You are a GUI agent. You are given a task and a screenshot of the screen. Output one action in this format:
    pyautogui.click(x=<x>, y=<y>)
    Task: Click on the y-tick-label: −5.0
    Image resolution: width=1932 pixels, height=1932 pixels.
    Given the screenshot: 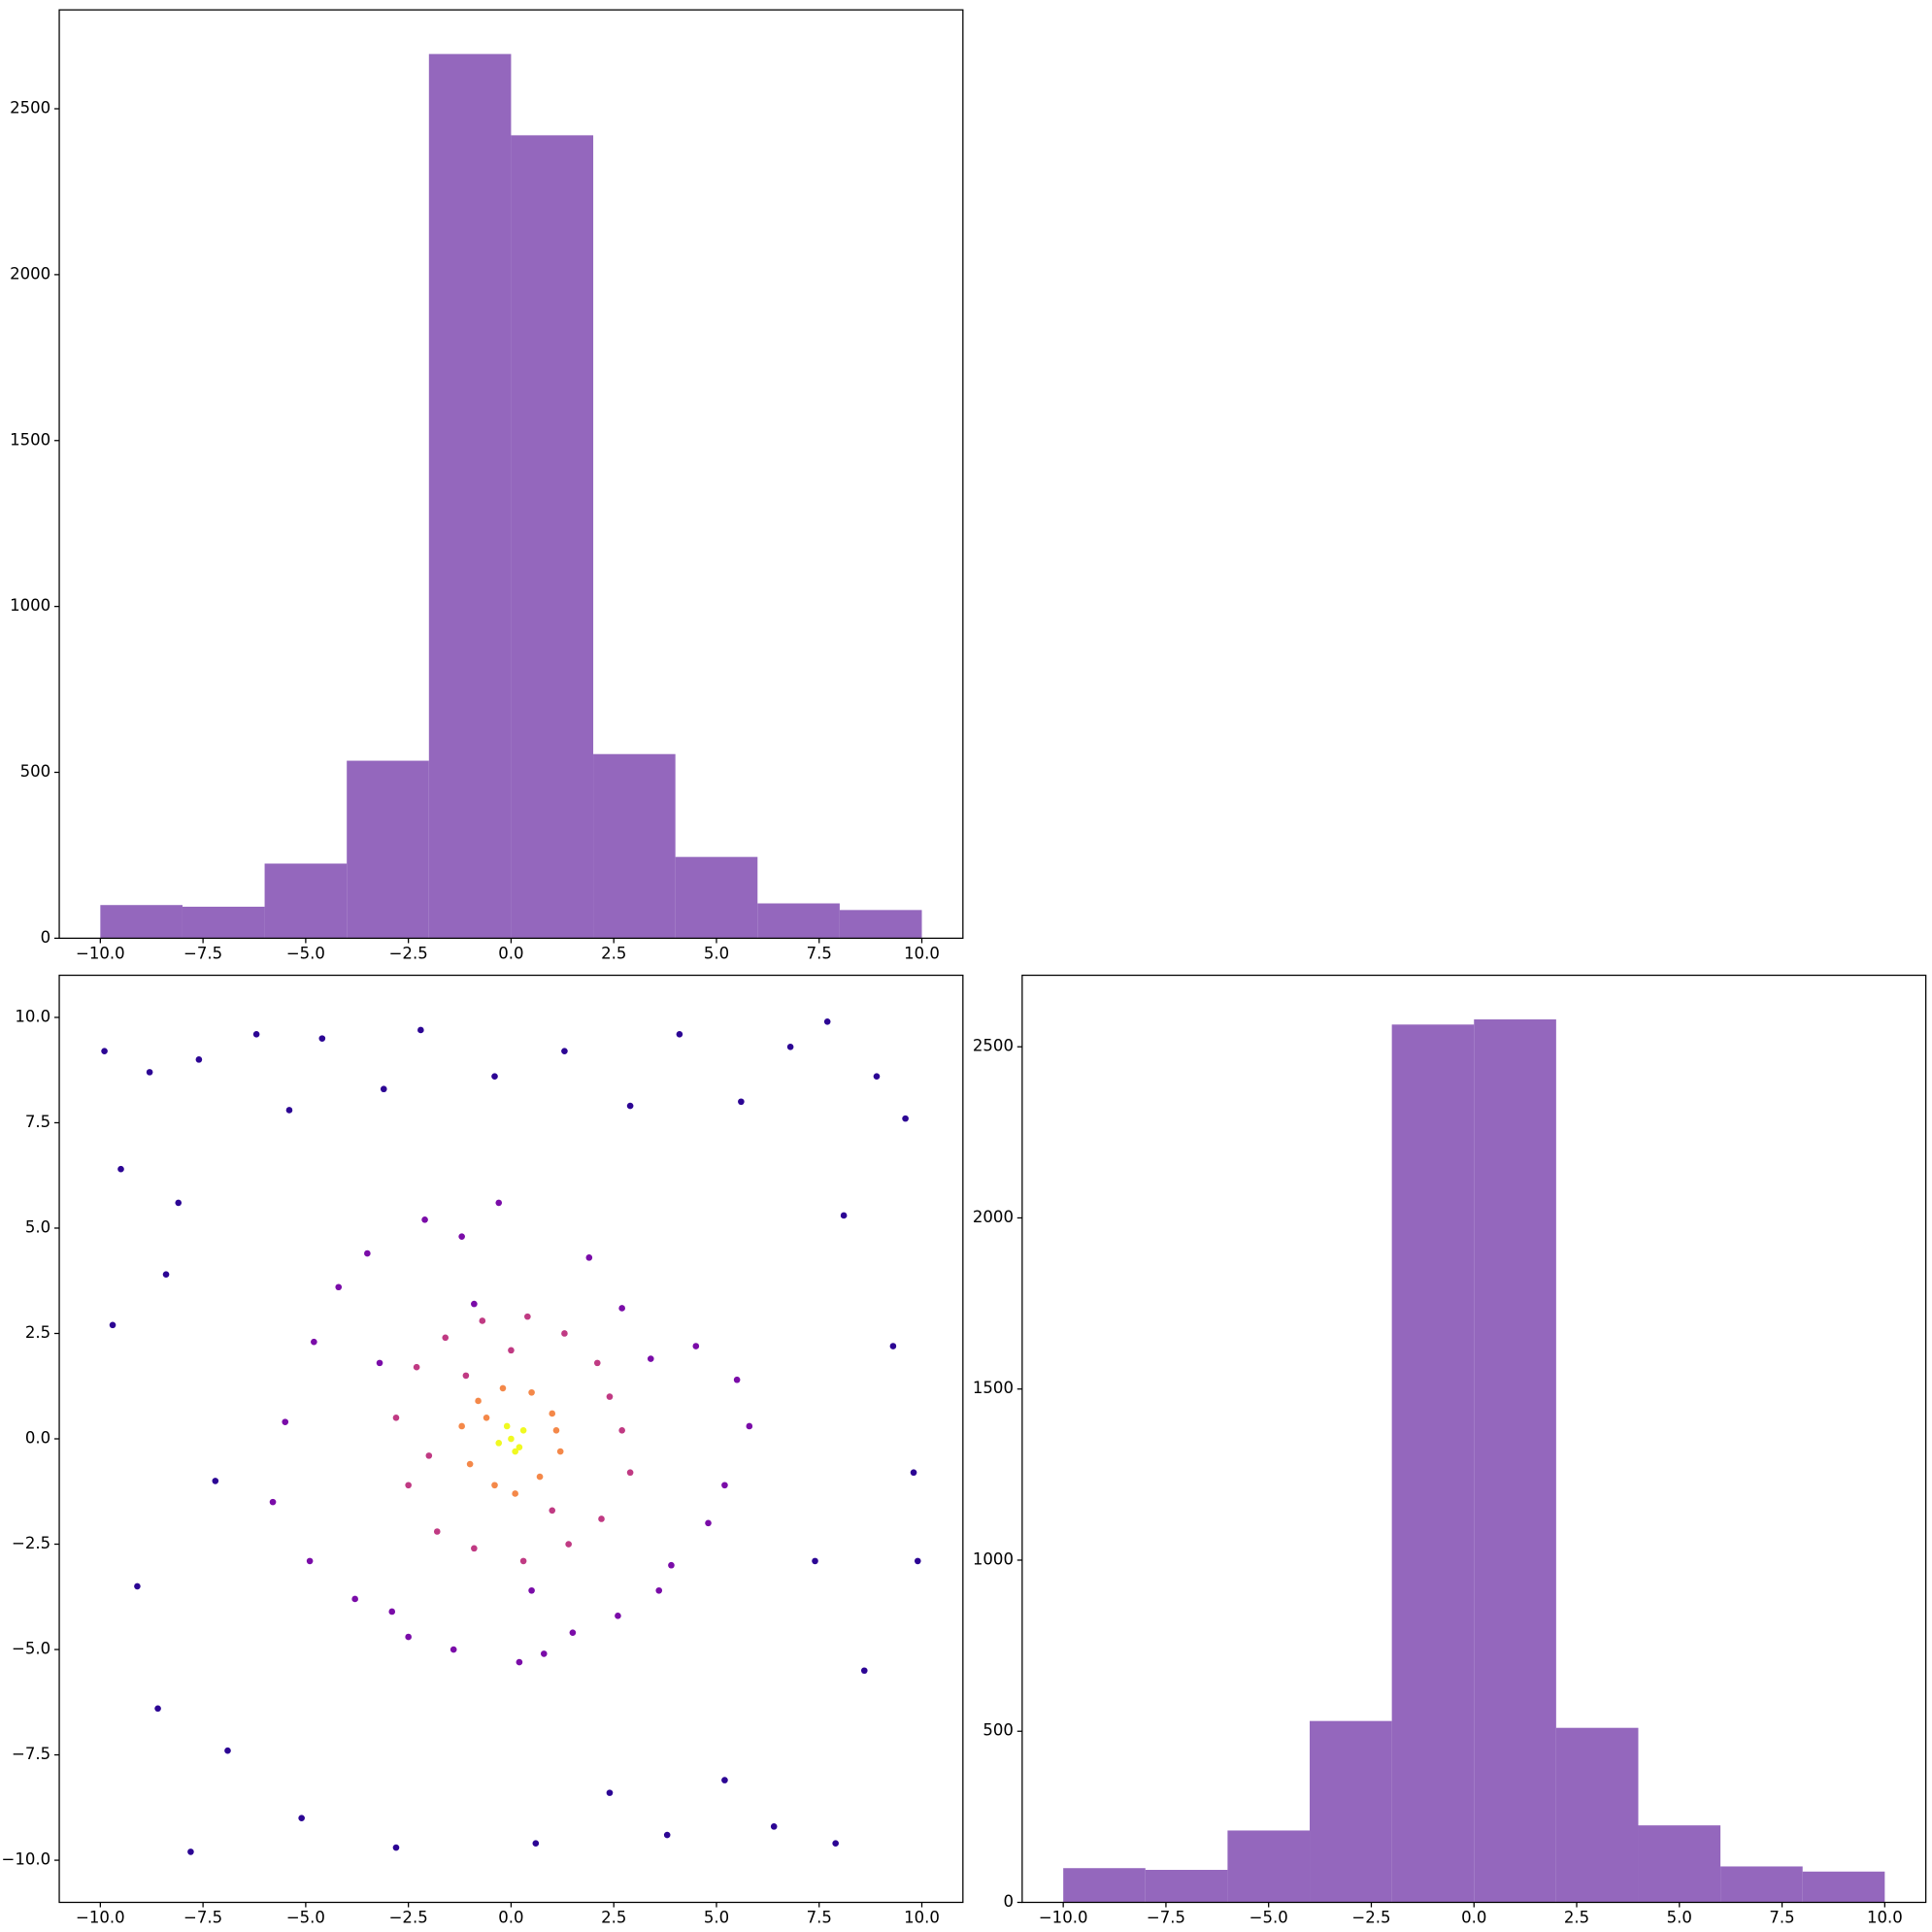 What is the action you would take?
    pyautogui.click(x=31, y=1649)
    